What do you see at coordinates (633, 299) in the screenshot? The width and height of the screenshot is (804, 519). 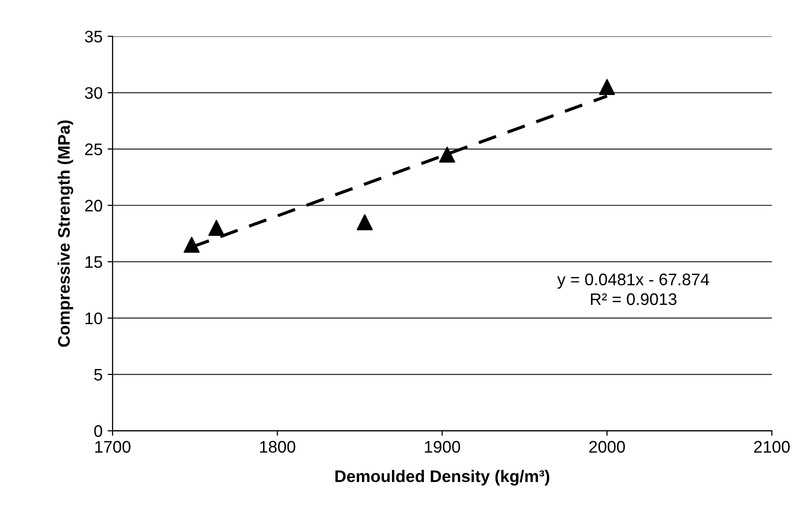 I see `annotation: R² = 0.9013` at bounding box center [633, 299].